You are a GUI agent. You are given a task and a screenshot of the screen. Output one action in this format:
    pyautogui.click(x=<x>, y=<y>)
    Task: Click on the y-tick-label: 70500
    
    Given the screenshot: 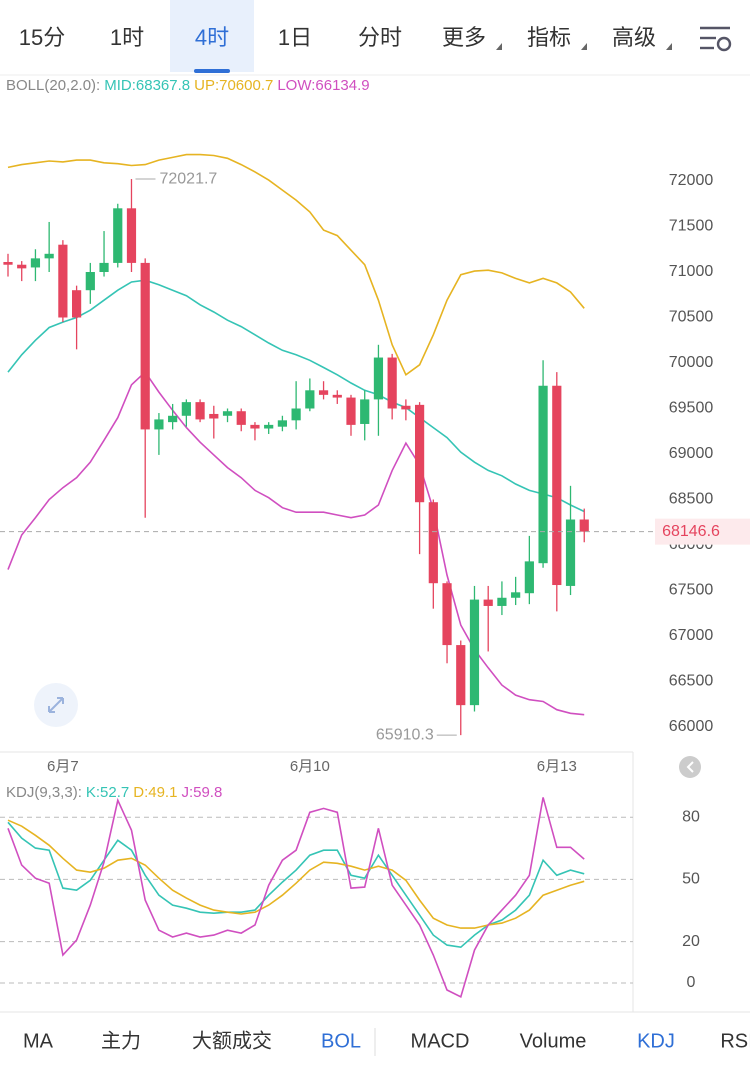 What is the action you would take?
    pyautogui.click(x=691, y=317)
    